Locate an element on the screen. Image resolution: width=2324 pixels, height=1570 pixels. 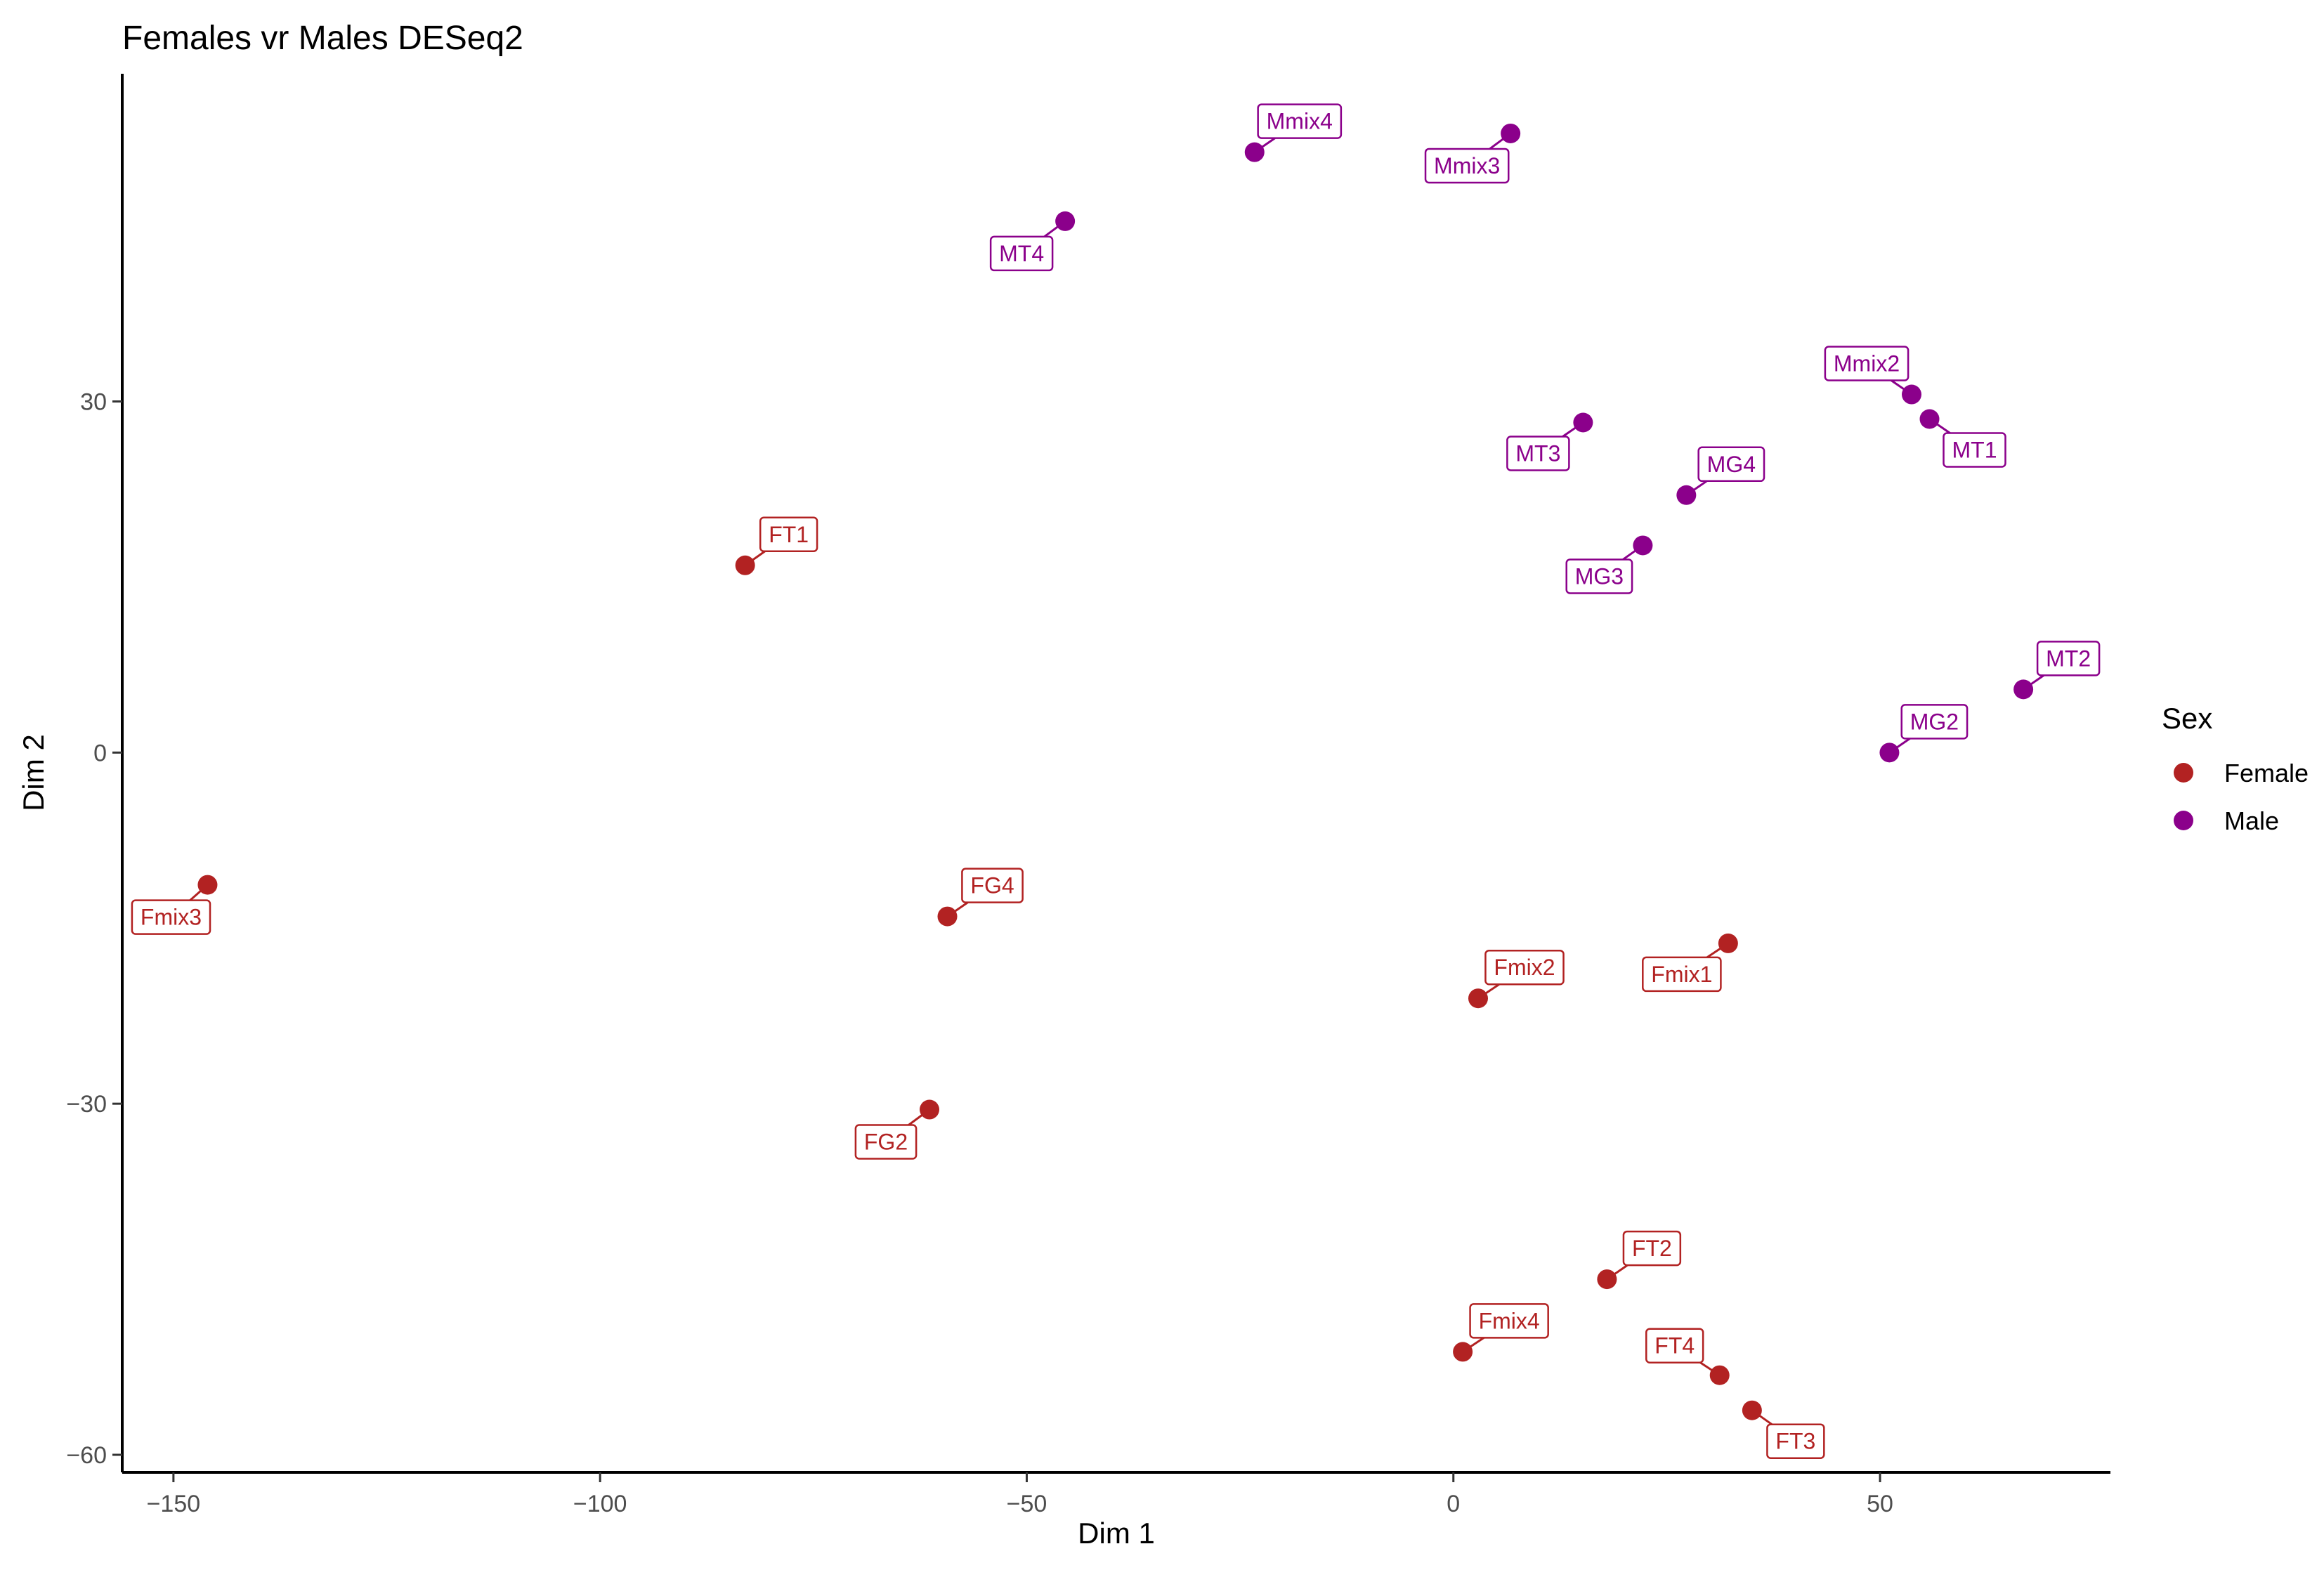
legend: Sex Female Male is located at coordinates (2235, 768).